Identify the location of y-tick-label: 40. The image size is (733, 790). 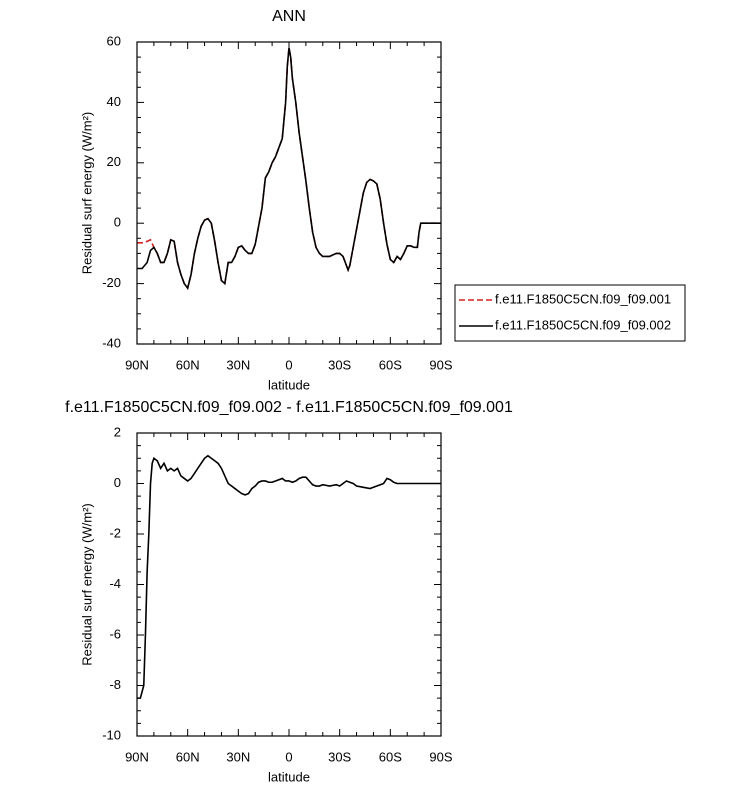
(114, 101).